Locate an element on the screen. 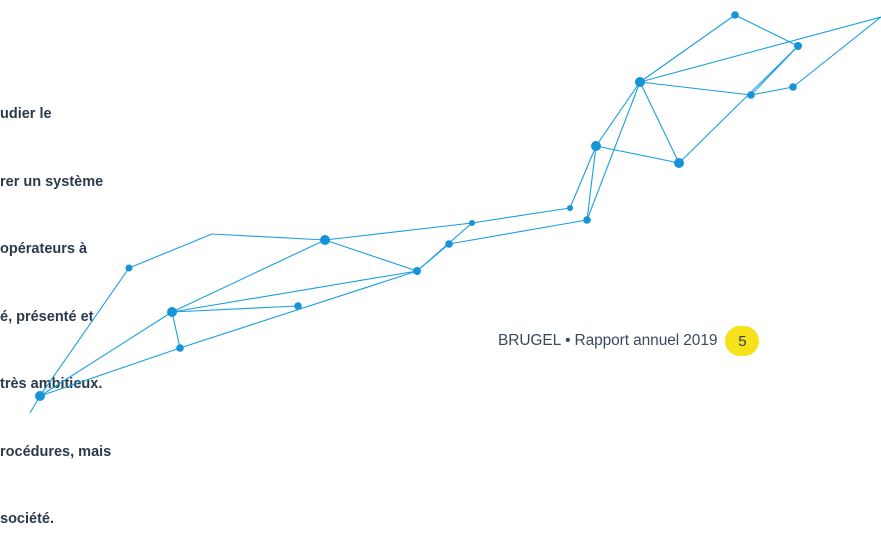  text-line-1: udier le is located at coordinates (26, 114).